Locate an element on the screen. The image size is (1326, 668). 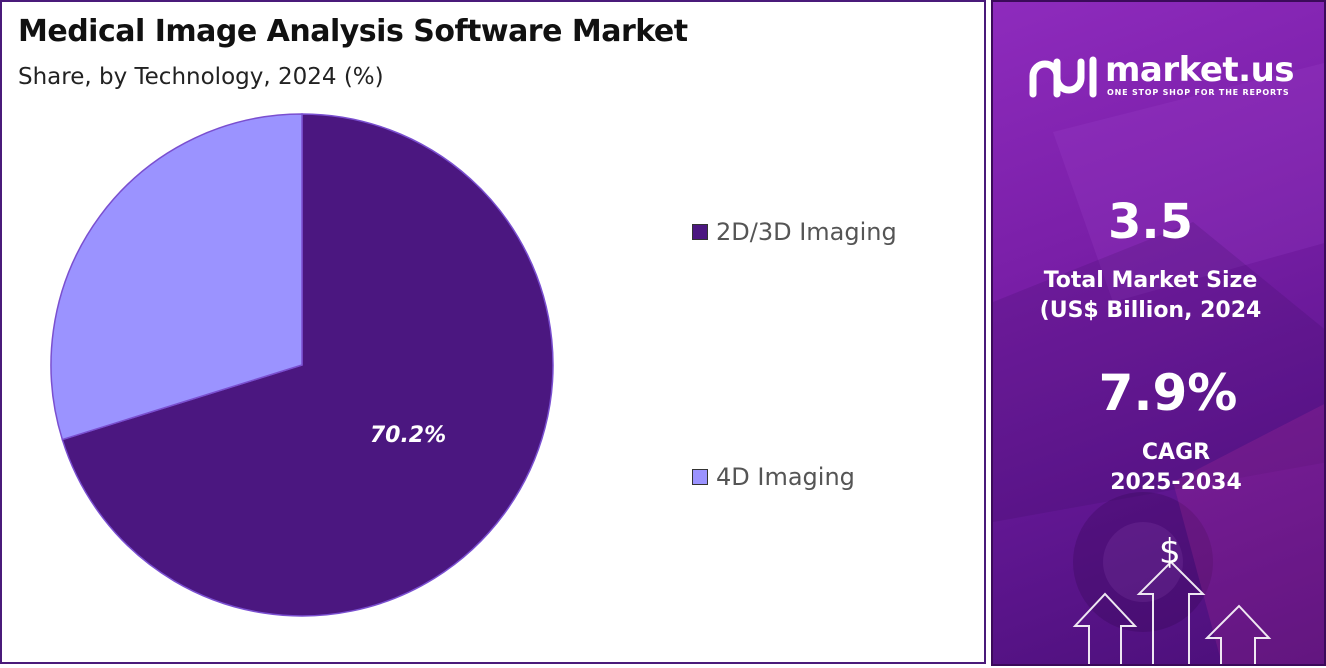
logo-tagline: ONE STOP SHOP FOR THE REPORTS is located at coordinates (1198, 92).